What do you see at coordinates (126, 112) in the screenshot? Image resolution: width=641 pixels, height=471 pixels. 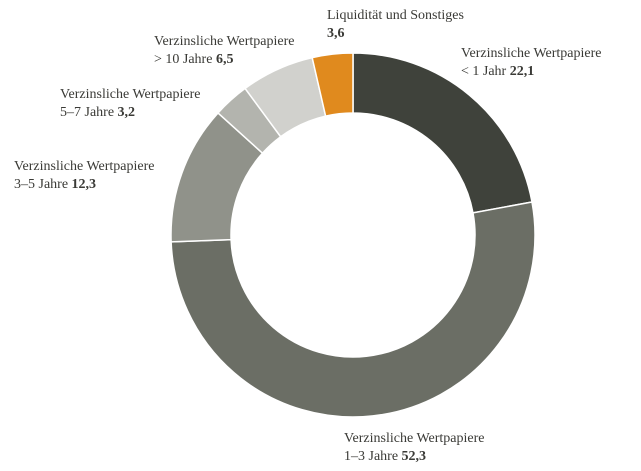 I see `value-label: 3,2` at bounding box center [126, 112].